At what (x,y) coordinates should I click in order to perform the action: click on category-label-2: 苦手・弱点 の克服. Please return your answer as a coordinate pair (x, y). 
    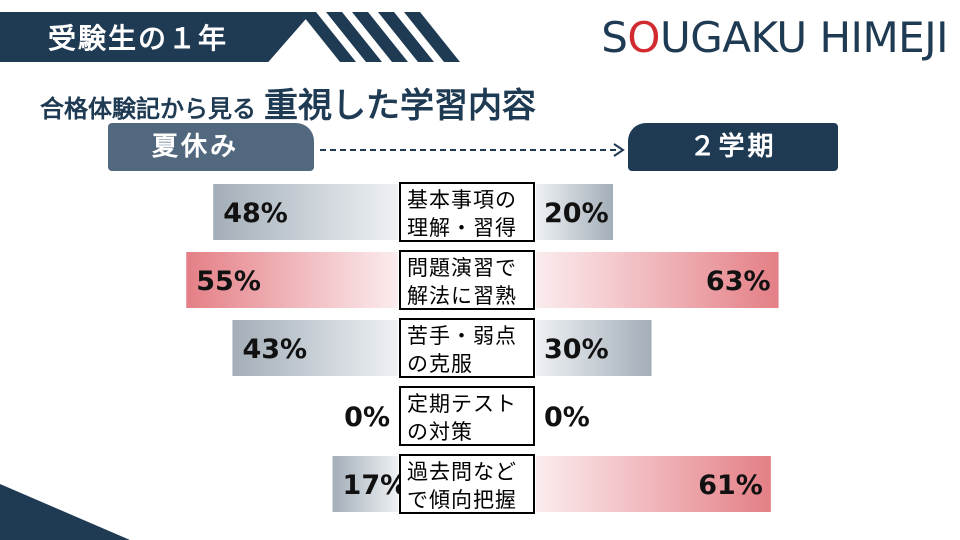
    Looking at the image, I should click on (467, 348).